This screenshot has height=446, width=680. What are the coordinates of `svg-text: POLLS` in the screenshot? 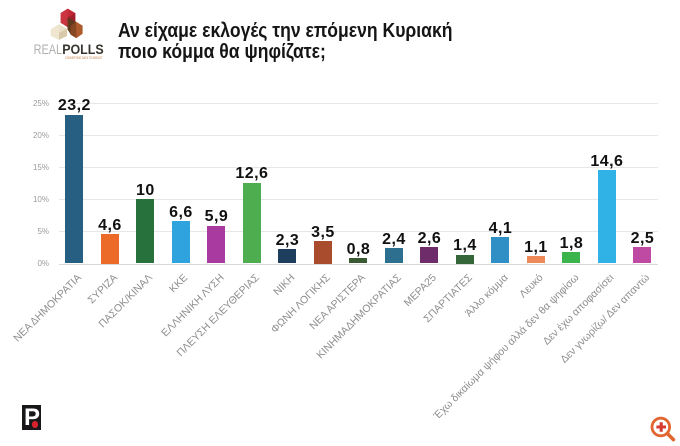 It's located at (82, 49).